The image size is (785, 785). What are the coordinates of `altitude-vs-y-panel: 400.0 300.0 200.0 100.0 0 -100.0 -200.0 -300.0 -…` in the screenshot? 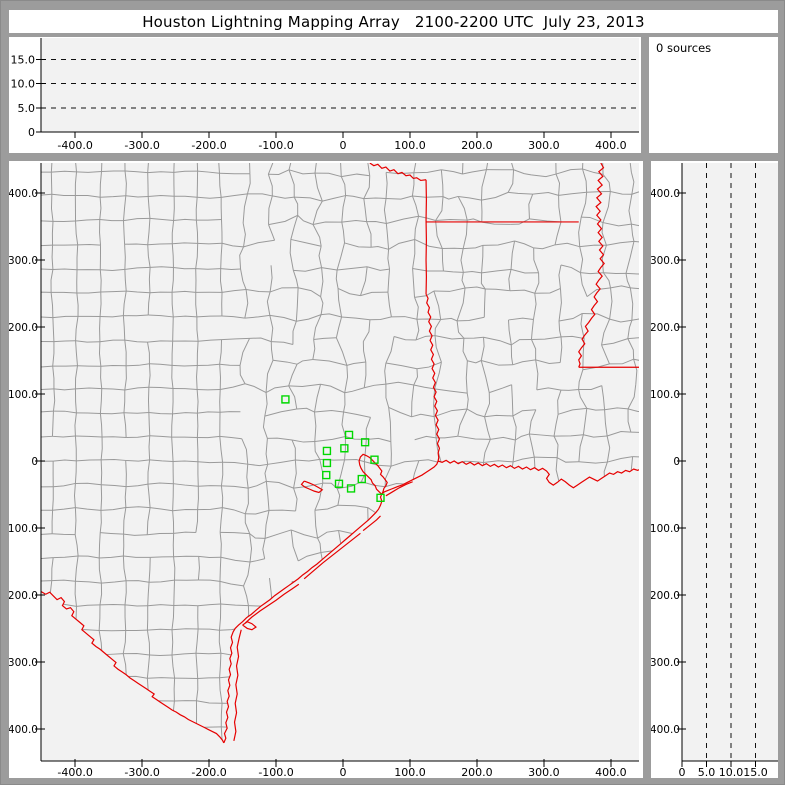 It's located at (714, 469).